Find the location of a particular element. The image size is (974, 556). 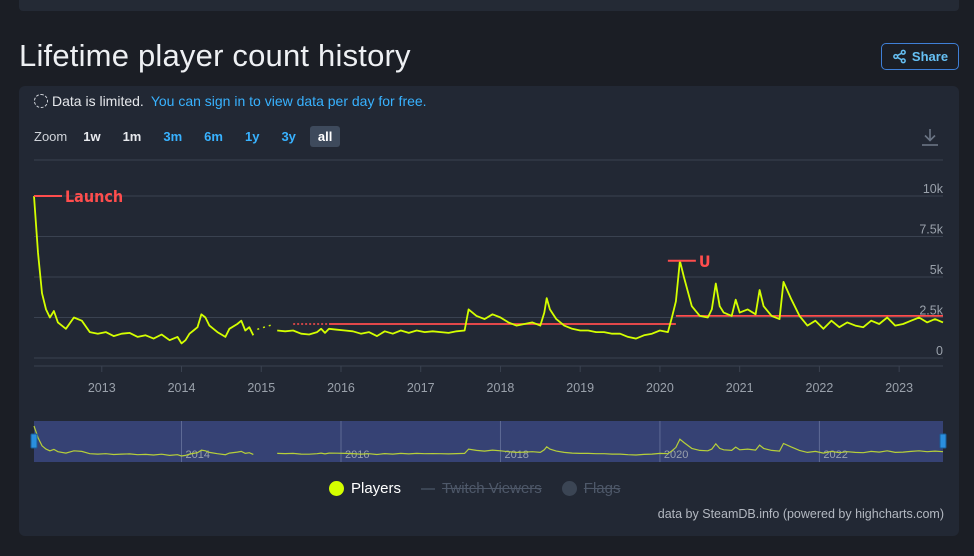

annotations: Launch U is located at coordinates (372, 229).